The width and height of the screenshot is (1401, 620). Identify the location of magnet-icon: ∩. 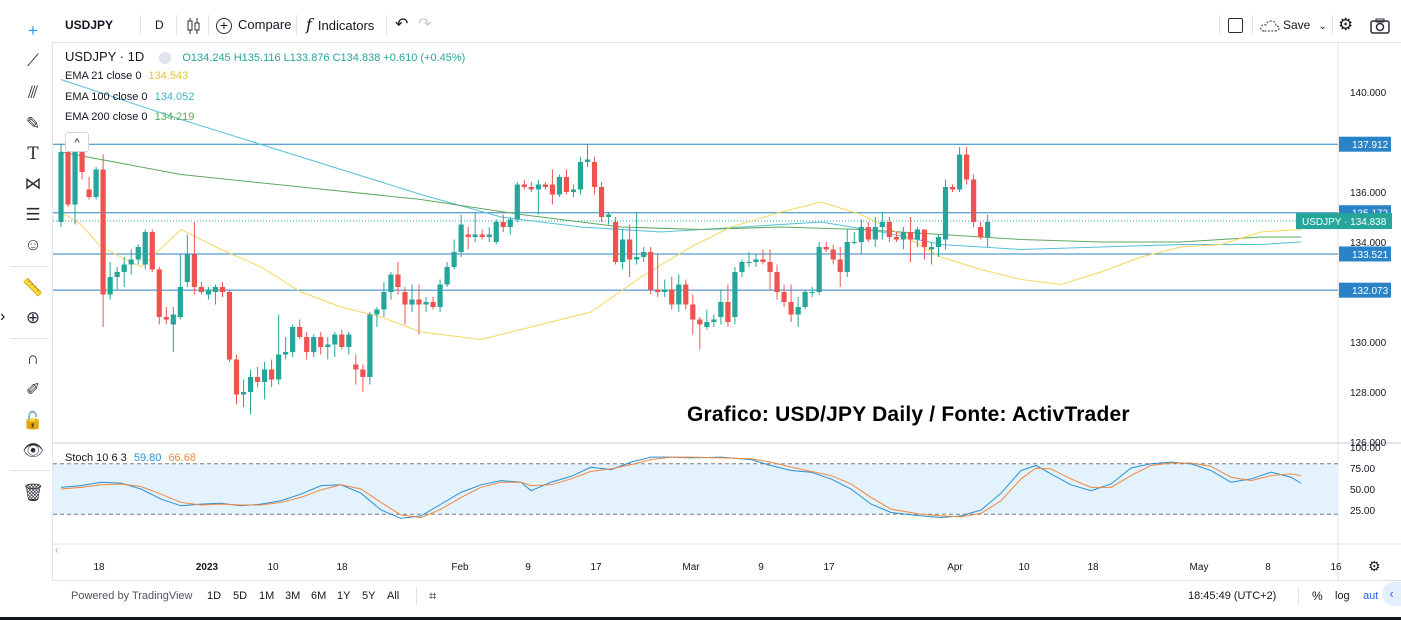
(33, 358).